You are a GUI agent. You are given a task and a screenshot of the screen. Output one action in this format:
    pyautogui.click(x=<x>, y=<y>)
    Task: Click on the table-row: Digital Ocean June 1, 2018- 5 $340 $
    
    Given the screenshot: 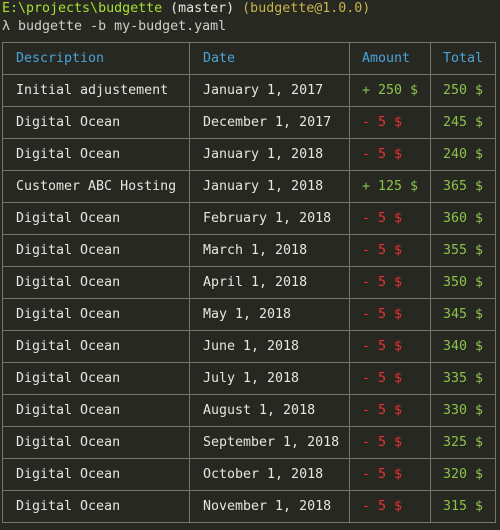 What is the action you would take?
    pyautogui.click(x=249, y=346)
    